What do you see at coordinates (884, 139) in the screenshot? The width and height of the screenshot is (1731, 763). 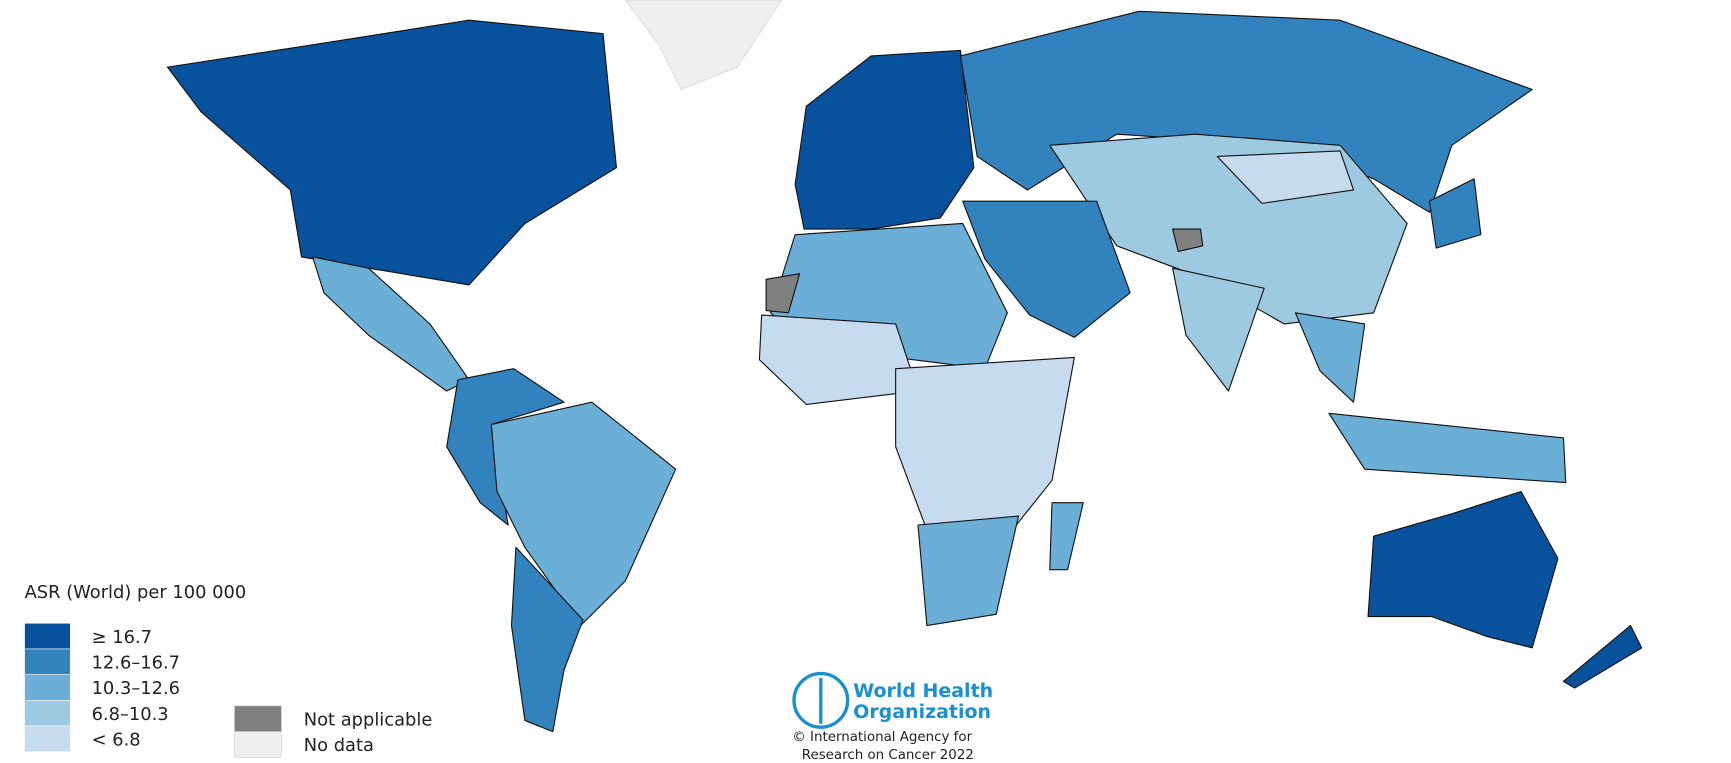 I see `europe` at bounding box center [884, 139].